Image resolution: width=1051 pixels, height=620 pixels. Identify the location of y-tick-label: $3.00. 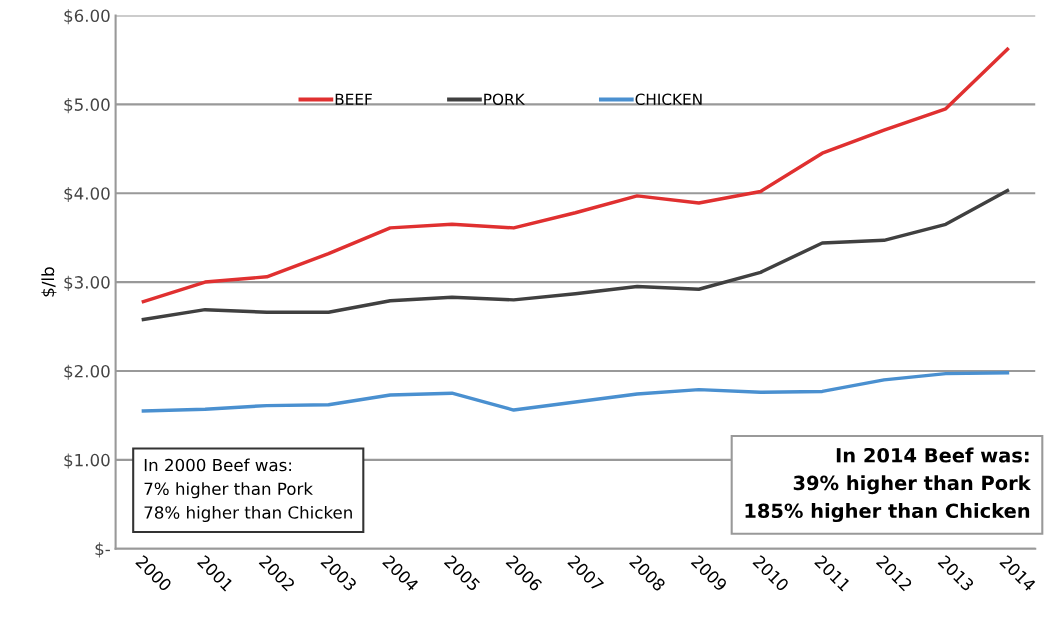
(87, 283).